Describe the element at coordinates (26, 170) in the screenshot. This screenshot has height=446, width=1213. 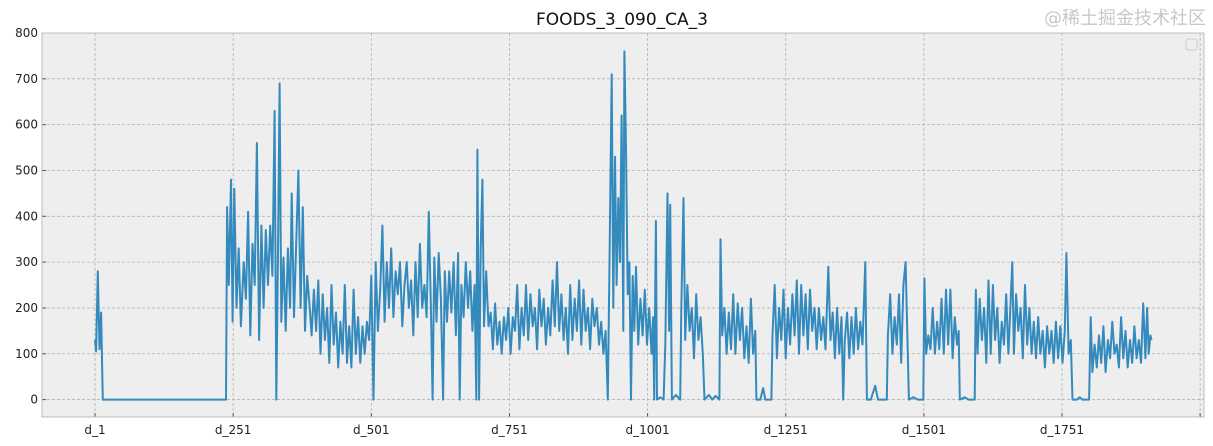
I see `y-tick-label: 500` at that location.